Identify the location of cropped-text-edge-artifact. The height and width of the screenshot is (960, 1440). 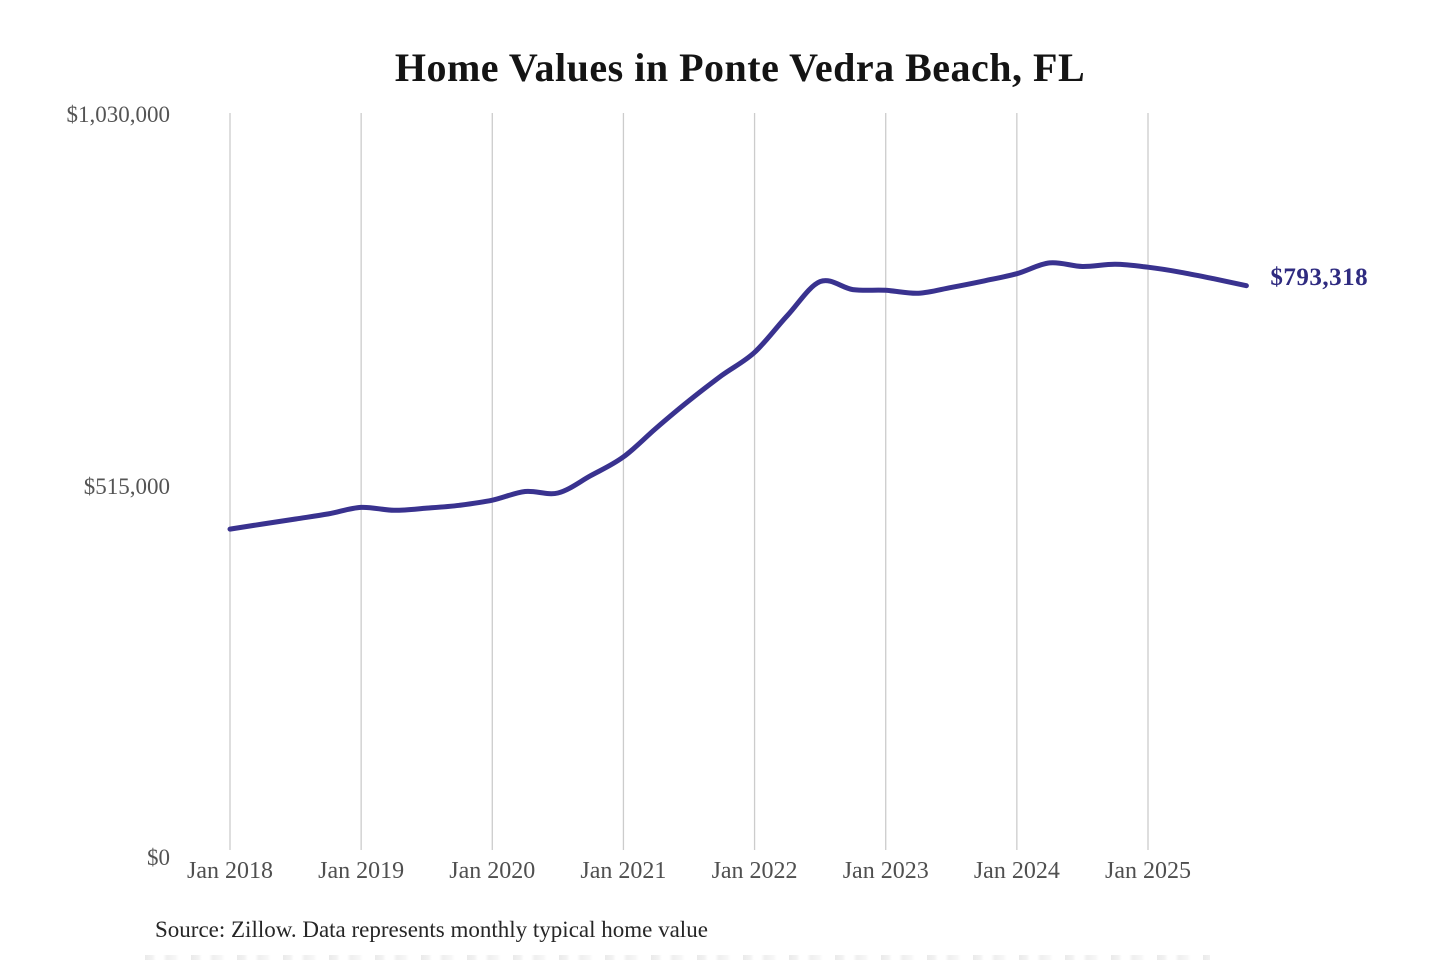
(677, 957).